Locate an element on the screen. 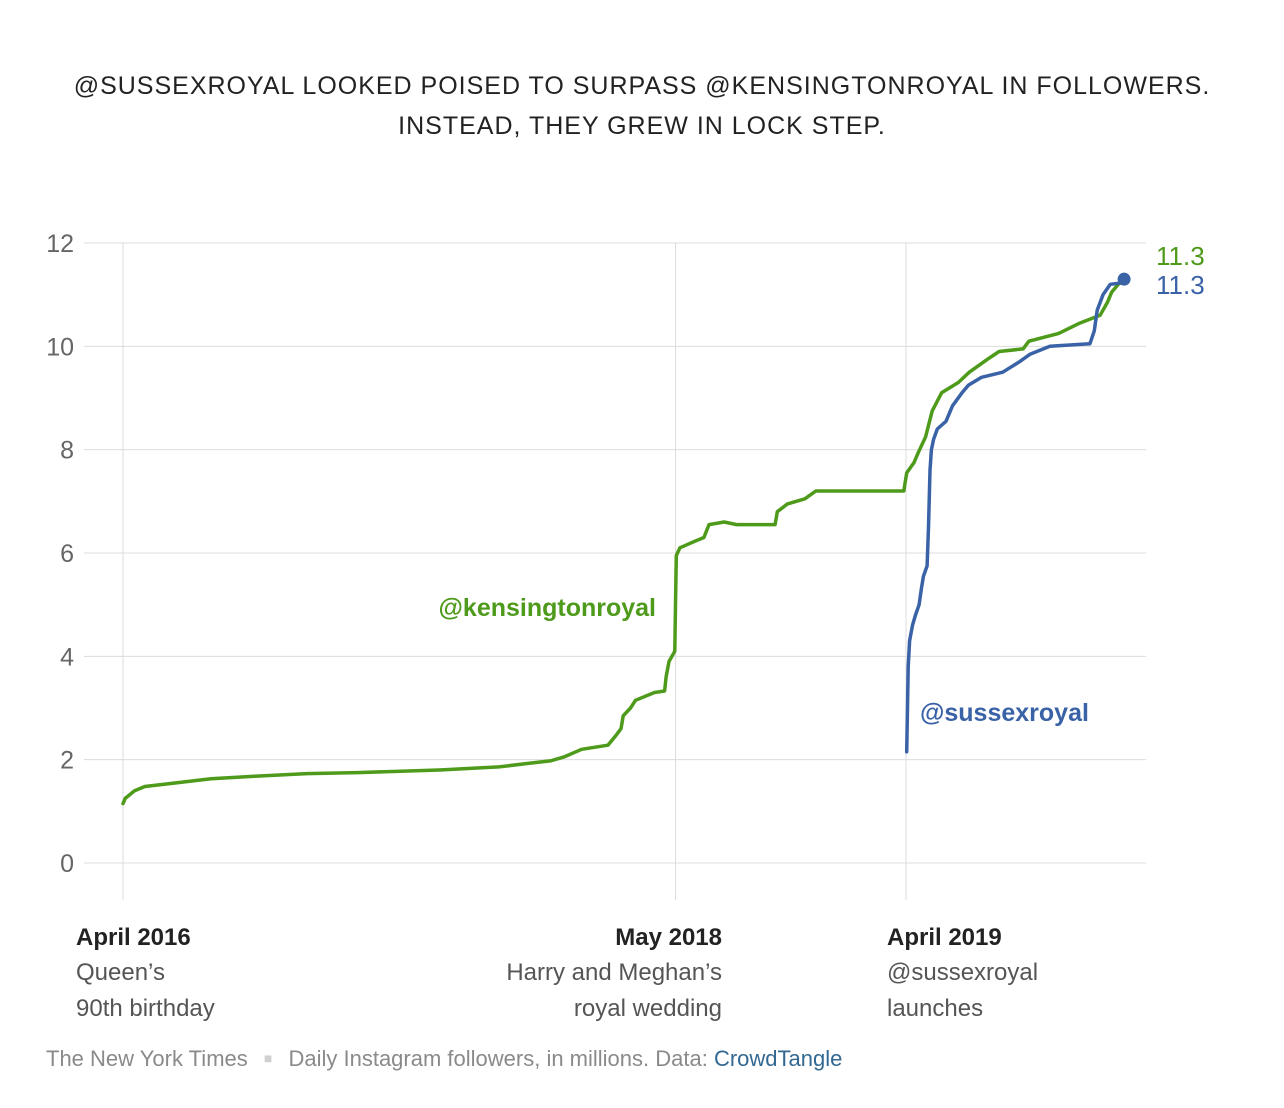 This screenshot has width=1284, height=1108. annotation-date-0: April 2016 is located at coordinates (133, 937).